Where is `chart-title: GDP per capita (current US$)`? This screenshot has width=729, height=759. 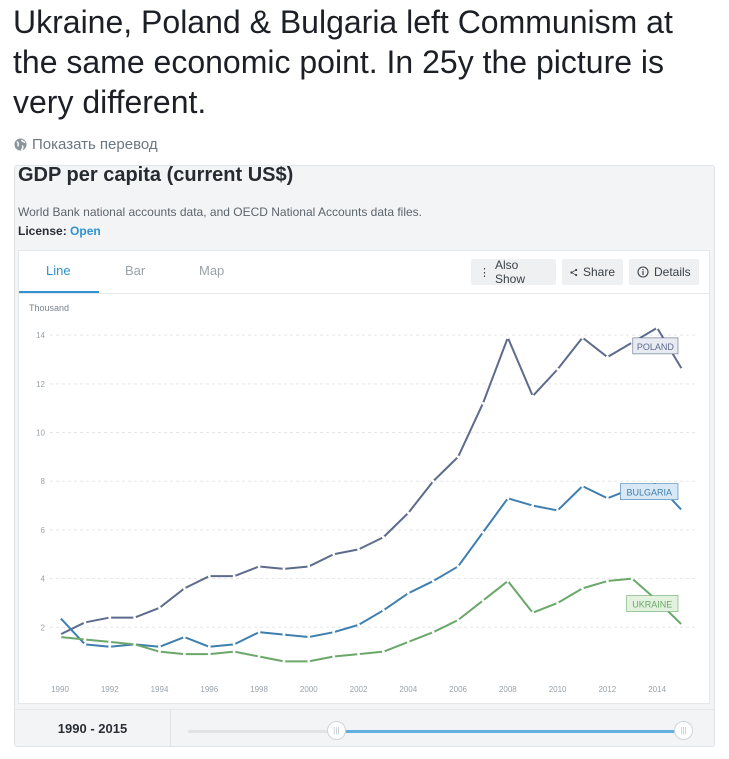
chart-title: GDP per capita (current US$) is located at coordinates (156, 175).